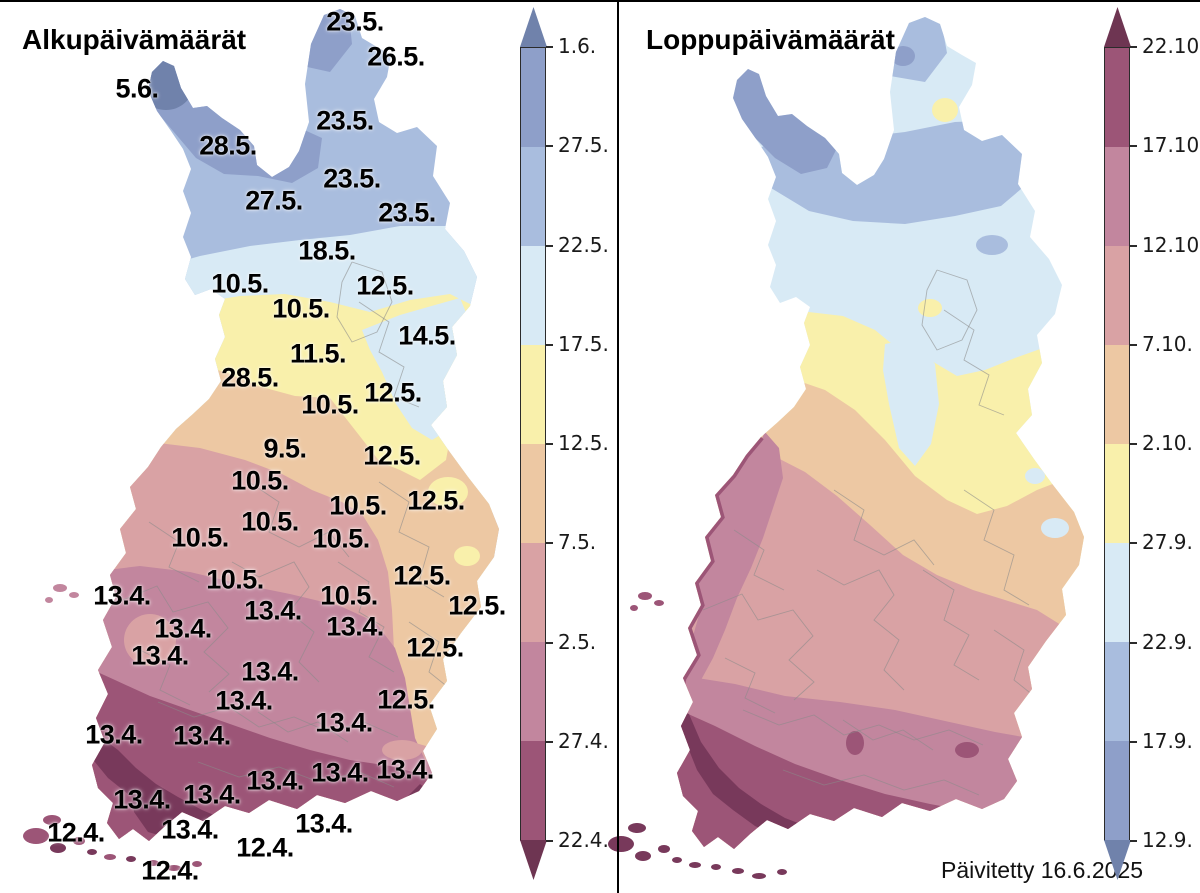 The height and width of the screenshot is (893, 1200). I want to click on right-map-title: Loppupäivämäärät, so click(770, 39).